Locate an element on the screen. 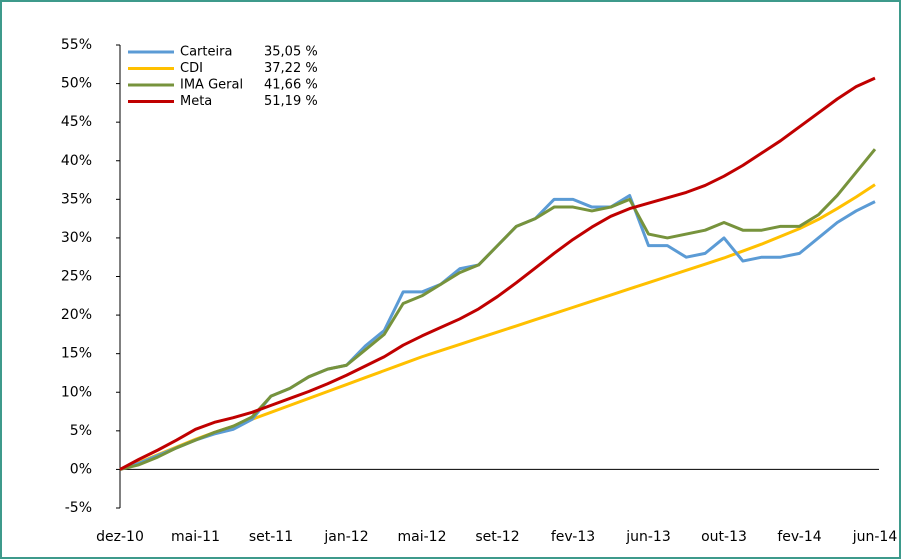 The height and width of the screenshot is (559, 901). x-tick-label: set-11 is located at coordinates (271, 537).